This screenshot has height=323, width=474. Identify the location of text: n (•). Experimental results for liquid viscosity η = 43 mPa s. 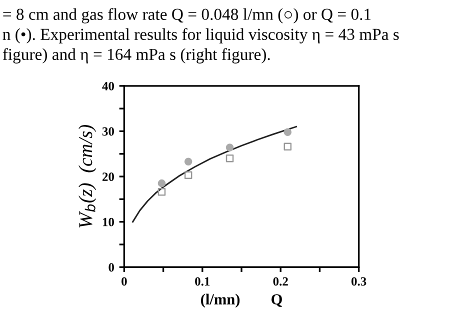
(200, 36).